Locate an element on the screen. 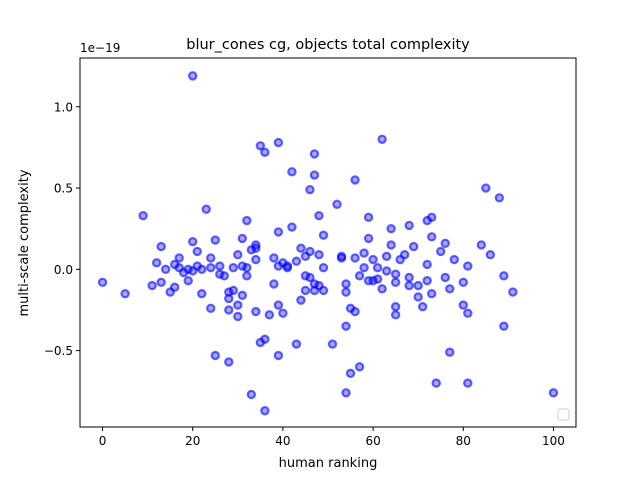 Image resolution: width=640 pixels, height=480 pixels. x-axis-label: human ranking is located at coordinates (328, 463).